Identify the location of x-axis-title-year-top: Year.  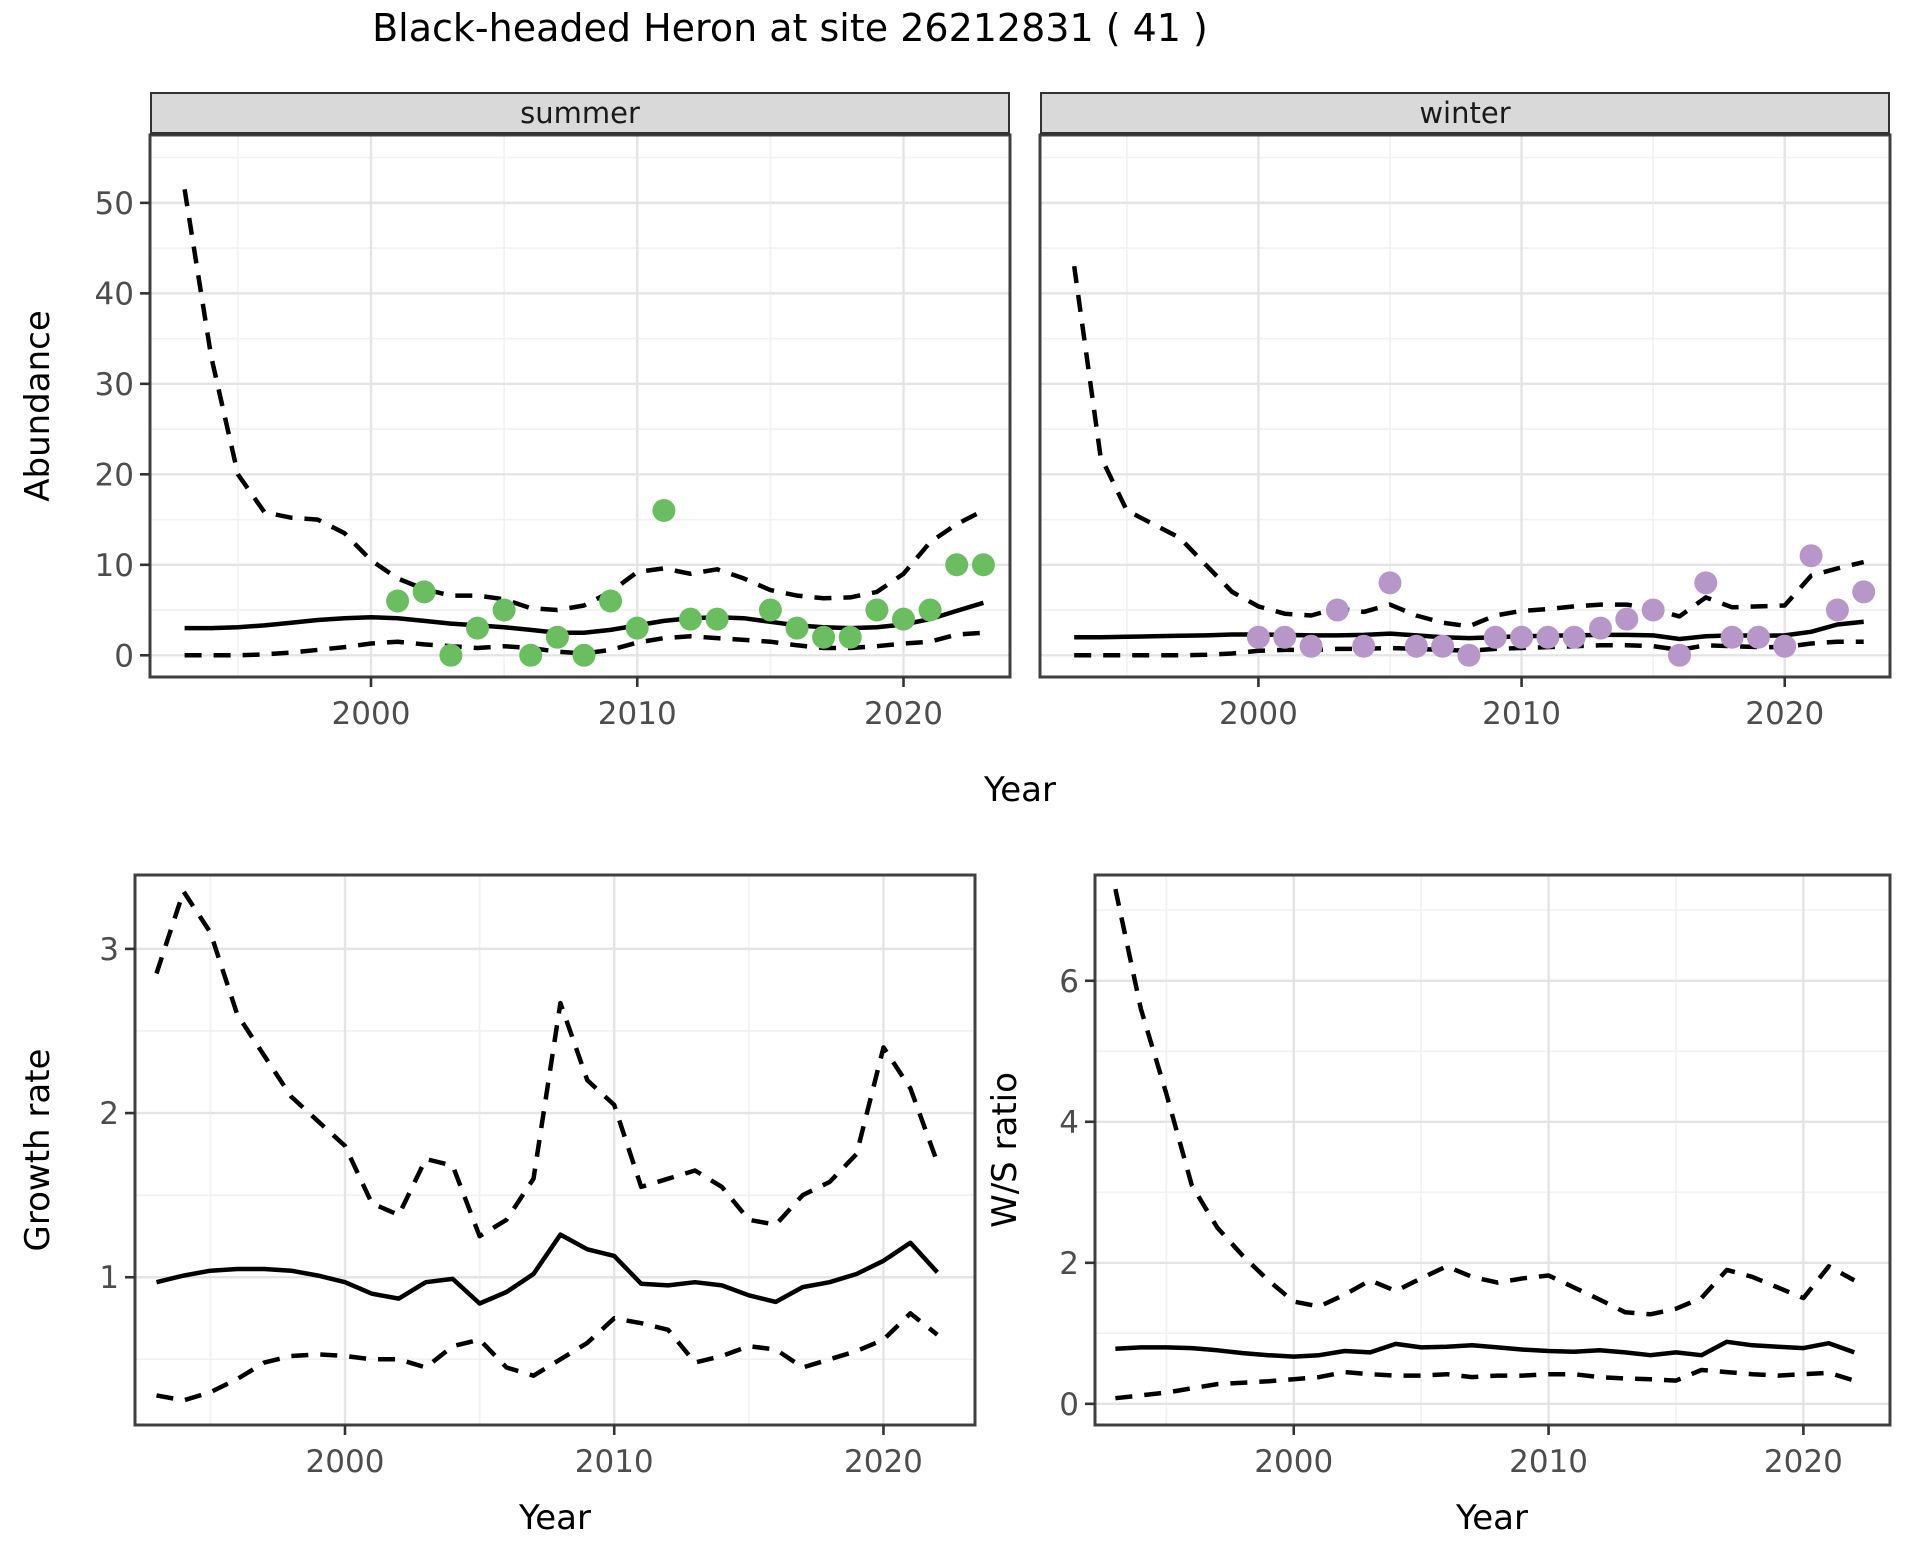
(1020, 790).